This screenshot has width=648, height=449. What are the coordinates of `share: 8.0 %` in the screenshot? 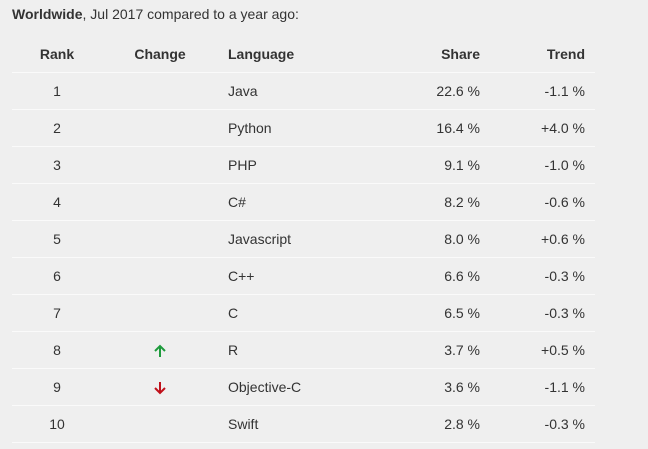 It's located at (435, 239).